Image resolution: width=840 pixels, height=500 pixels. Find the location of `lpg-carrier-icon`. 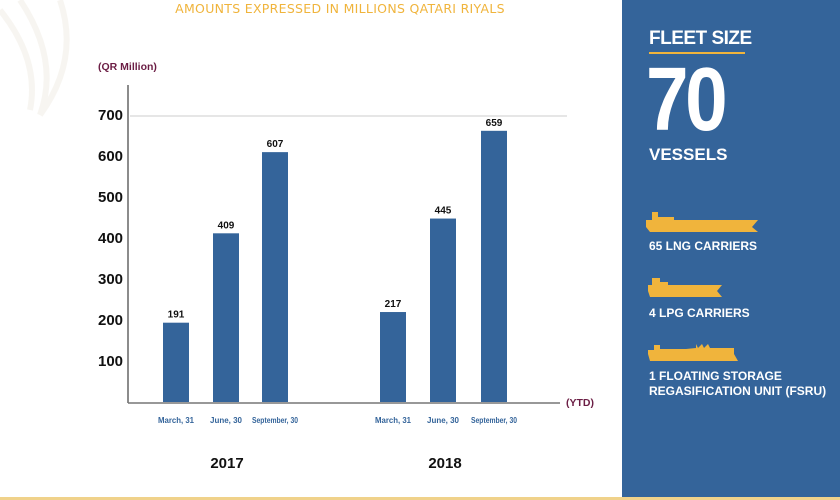

lpg-carrier-icon is located at coordinates (685, 287).